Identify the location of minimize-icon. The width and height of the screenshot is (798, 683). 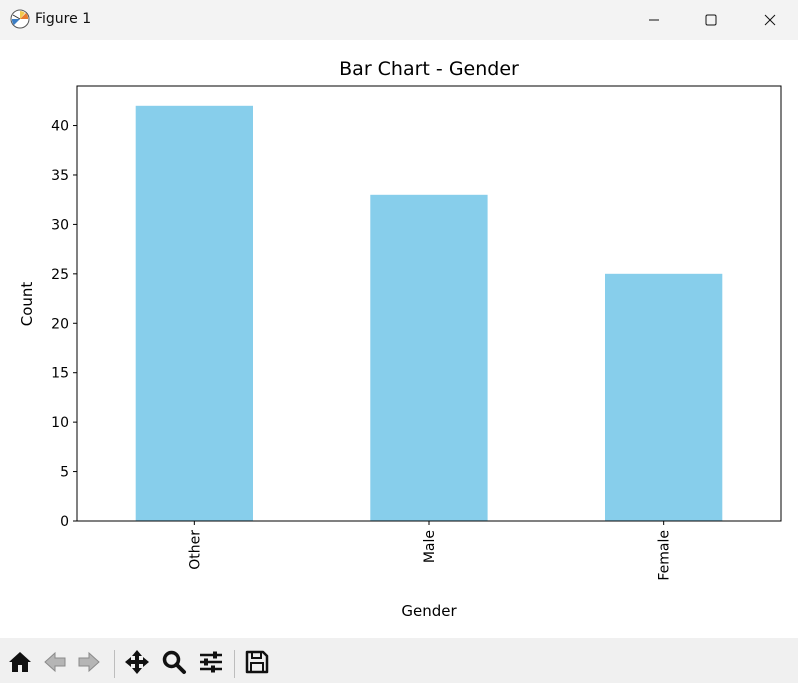
(654, 20).